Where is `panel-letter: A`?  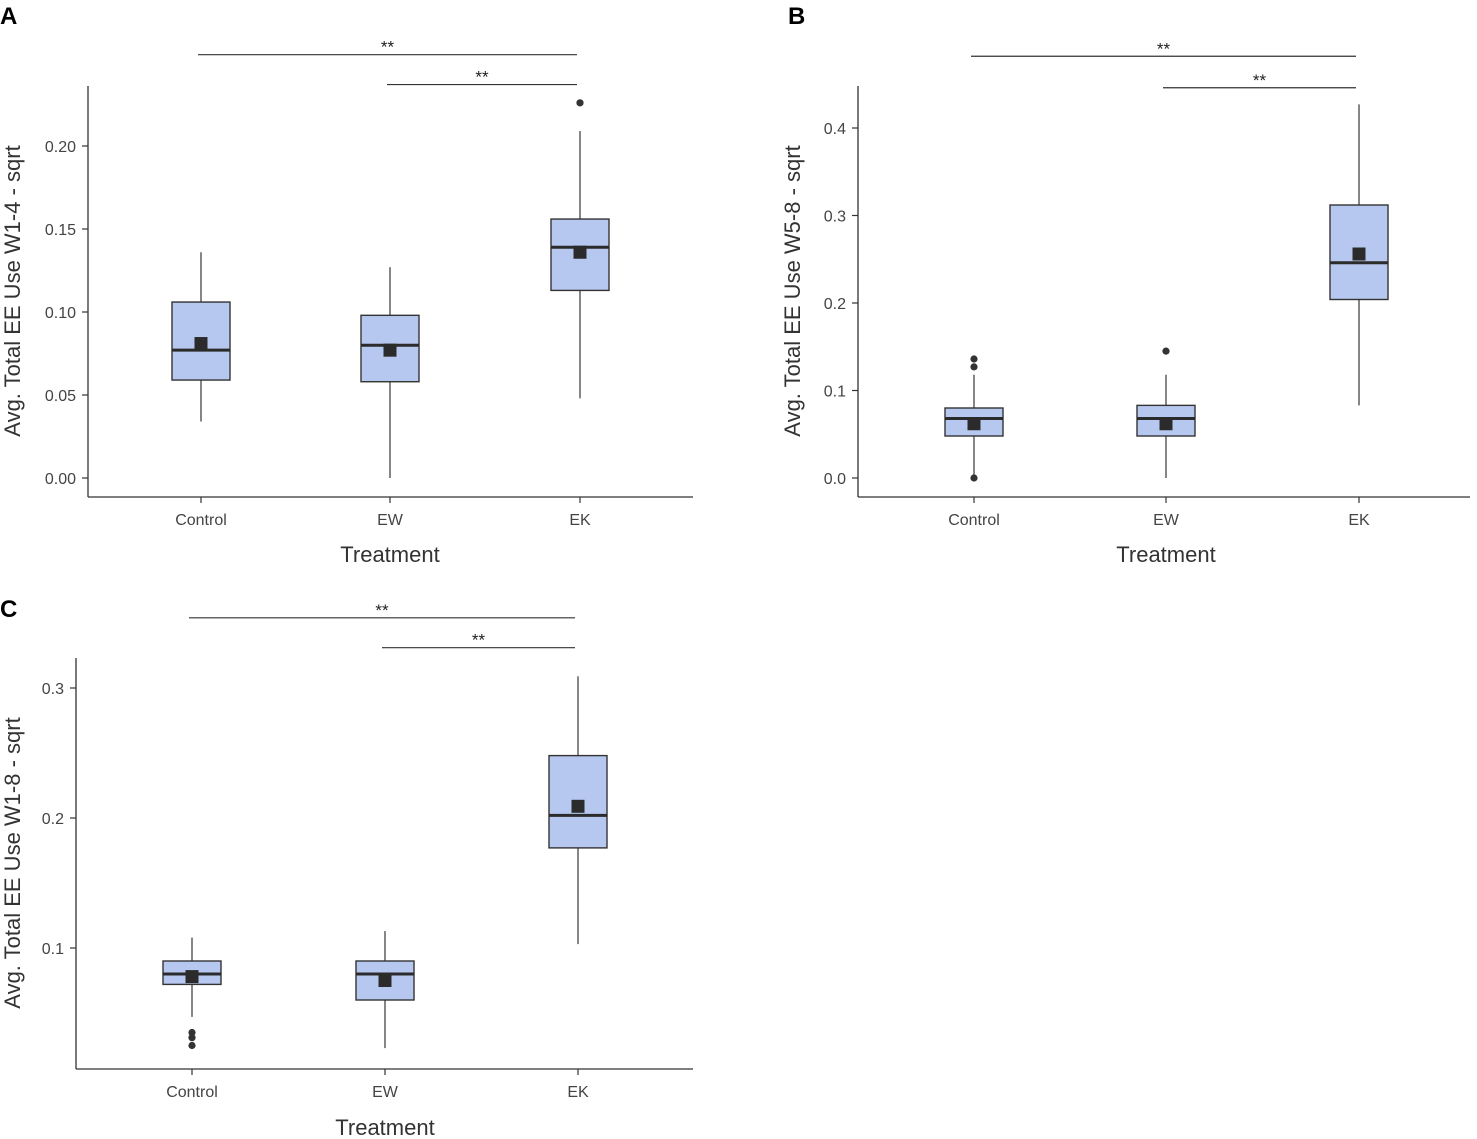
panel-letter: A is located at coordinates (8, 16).